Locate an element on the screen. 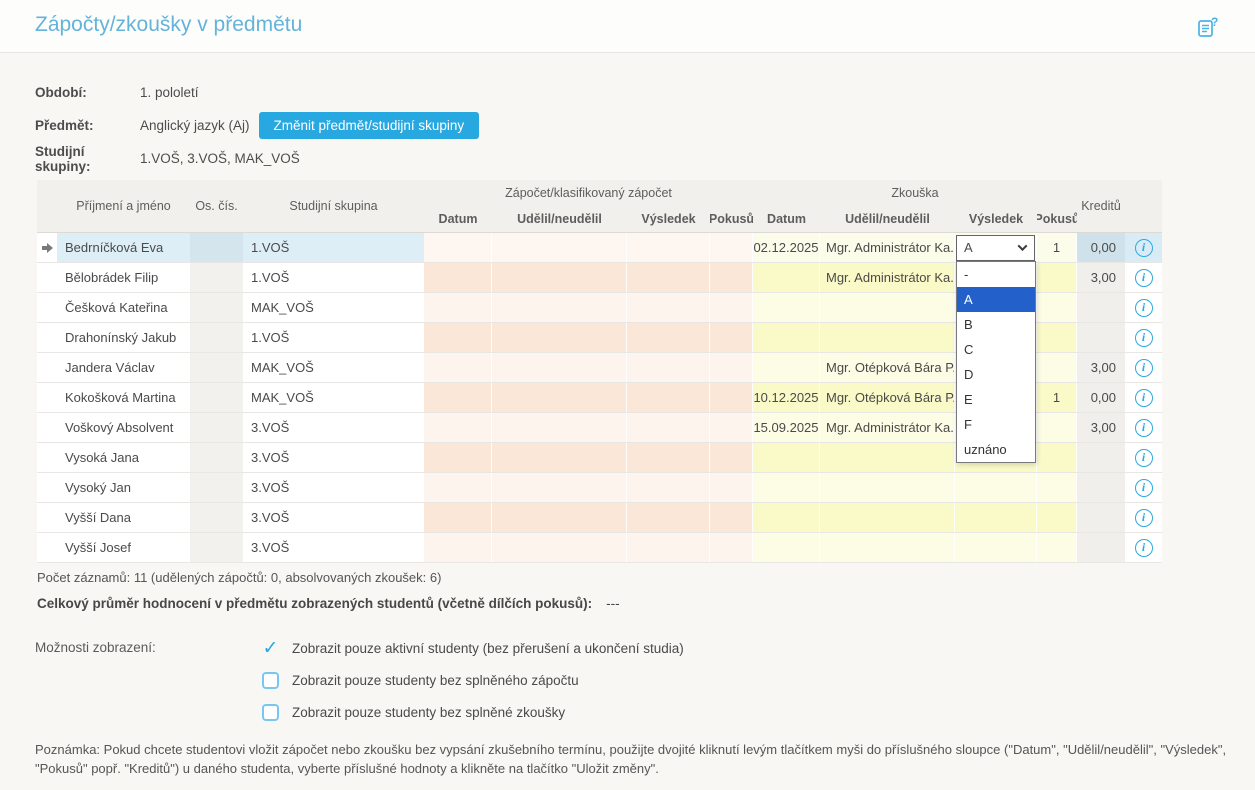 This screenshot has width=1255, height=790. change-subject-button: Změnit předmět/studijní skupiny is located at coordinates (369, 125).